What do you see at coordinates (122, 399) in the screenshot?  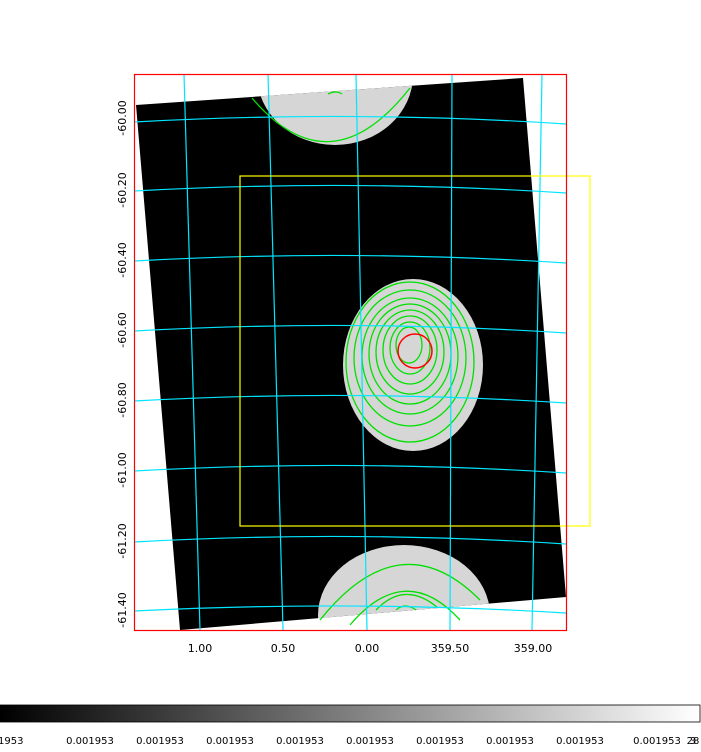 I see `y-label: -60.80` at bounding box center [122, 399].